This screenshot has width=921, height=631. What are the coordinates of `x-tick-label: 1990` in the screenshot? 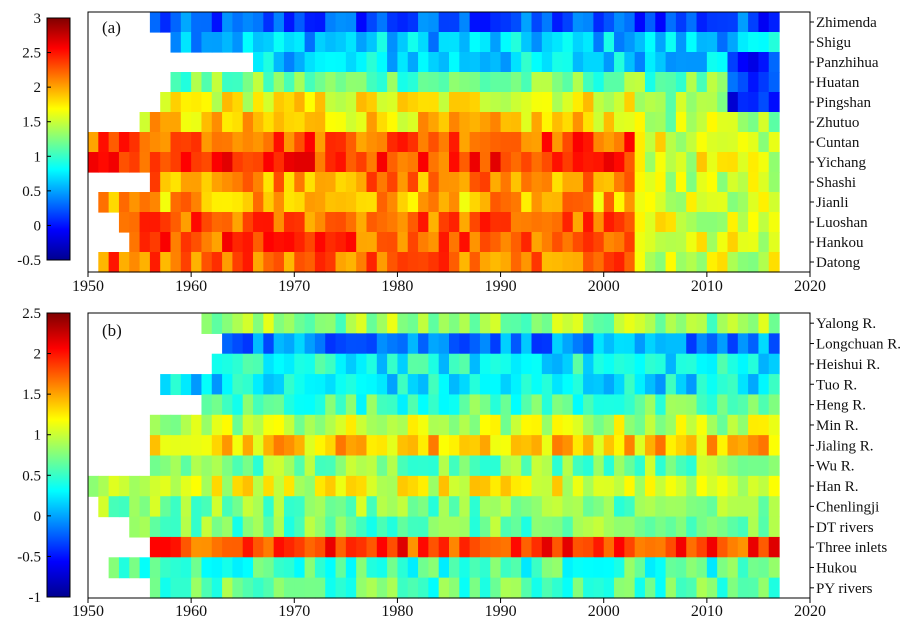 It's located at (501, 286).